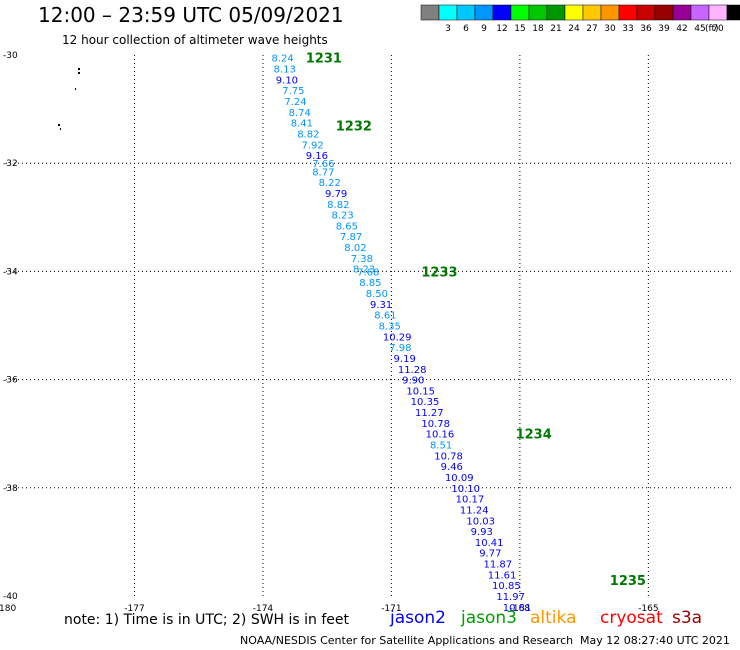 The height and width of the screenshot is (650, 740). Describe the element at coordinates (439, 272) in the screenshot. I see `pass-time-label: 1233` at that location.